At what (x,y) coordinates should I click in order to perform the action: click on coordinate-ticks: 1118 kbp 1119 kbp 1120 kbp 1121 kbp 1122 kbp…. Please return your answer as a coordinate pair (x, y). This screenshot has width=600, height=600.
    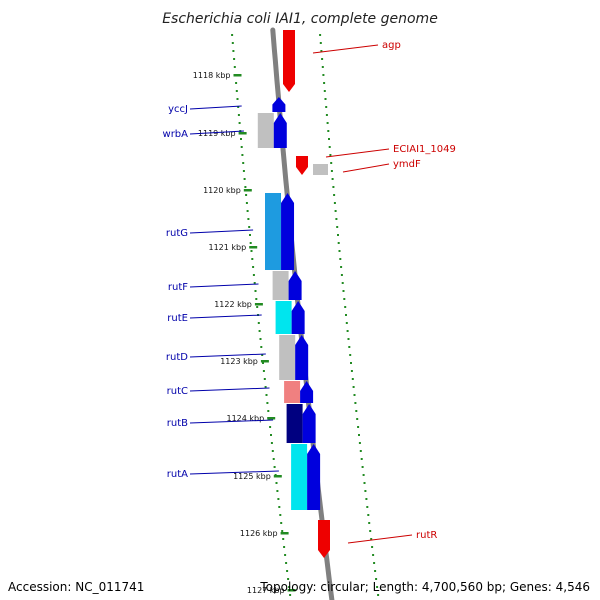
    Looking at the image, I should click on (244, 333).